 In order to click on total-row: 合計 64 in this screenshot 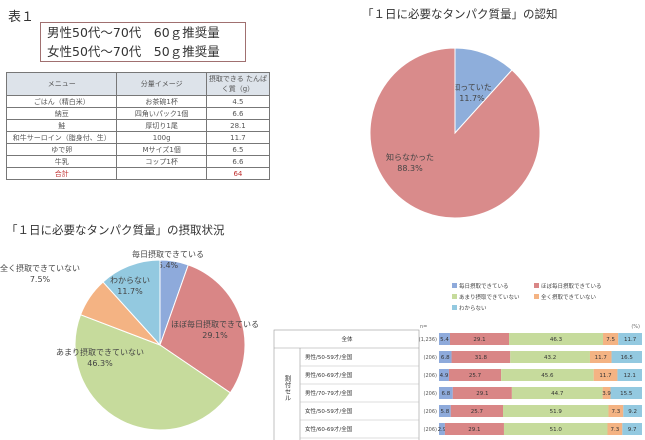, I will do `click(138, 173)`.